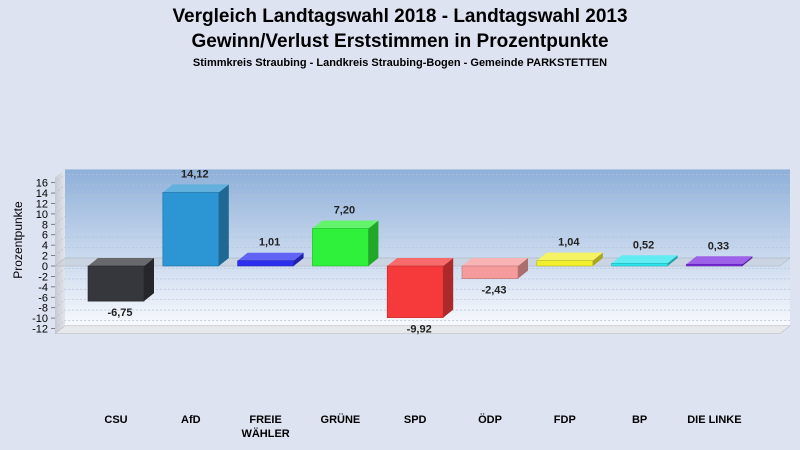 The width and height of the screenshot is (800, 450). Describe the element at coordinates (718, 246) in the screenshot. I see `data-label: 0,33` at that location.